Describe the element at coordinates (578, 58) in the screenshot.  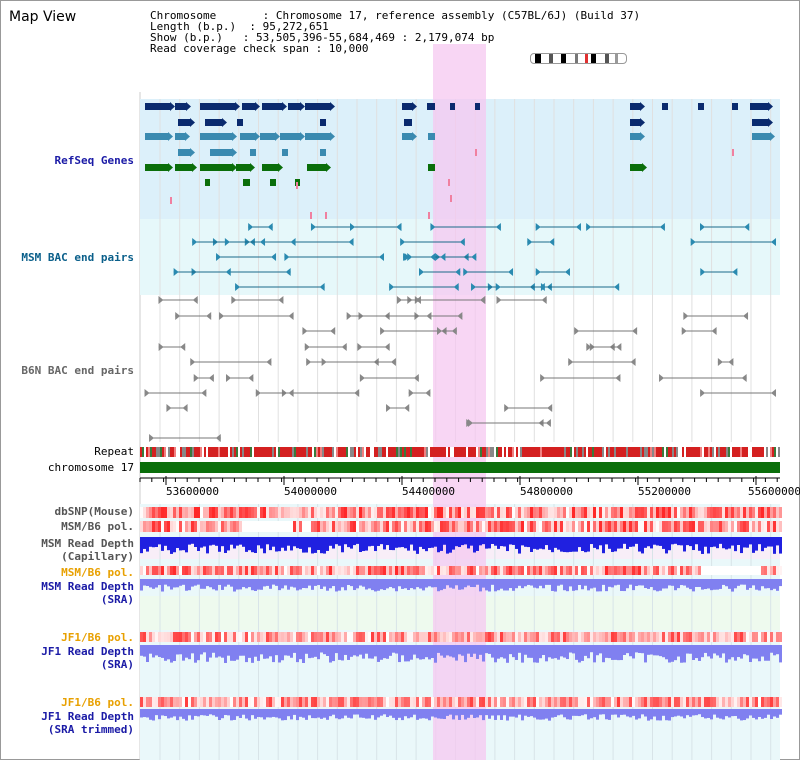
I see `chromosome-ideogram` at that location.